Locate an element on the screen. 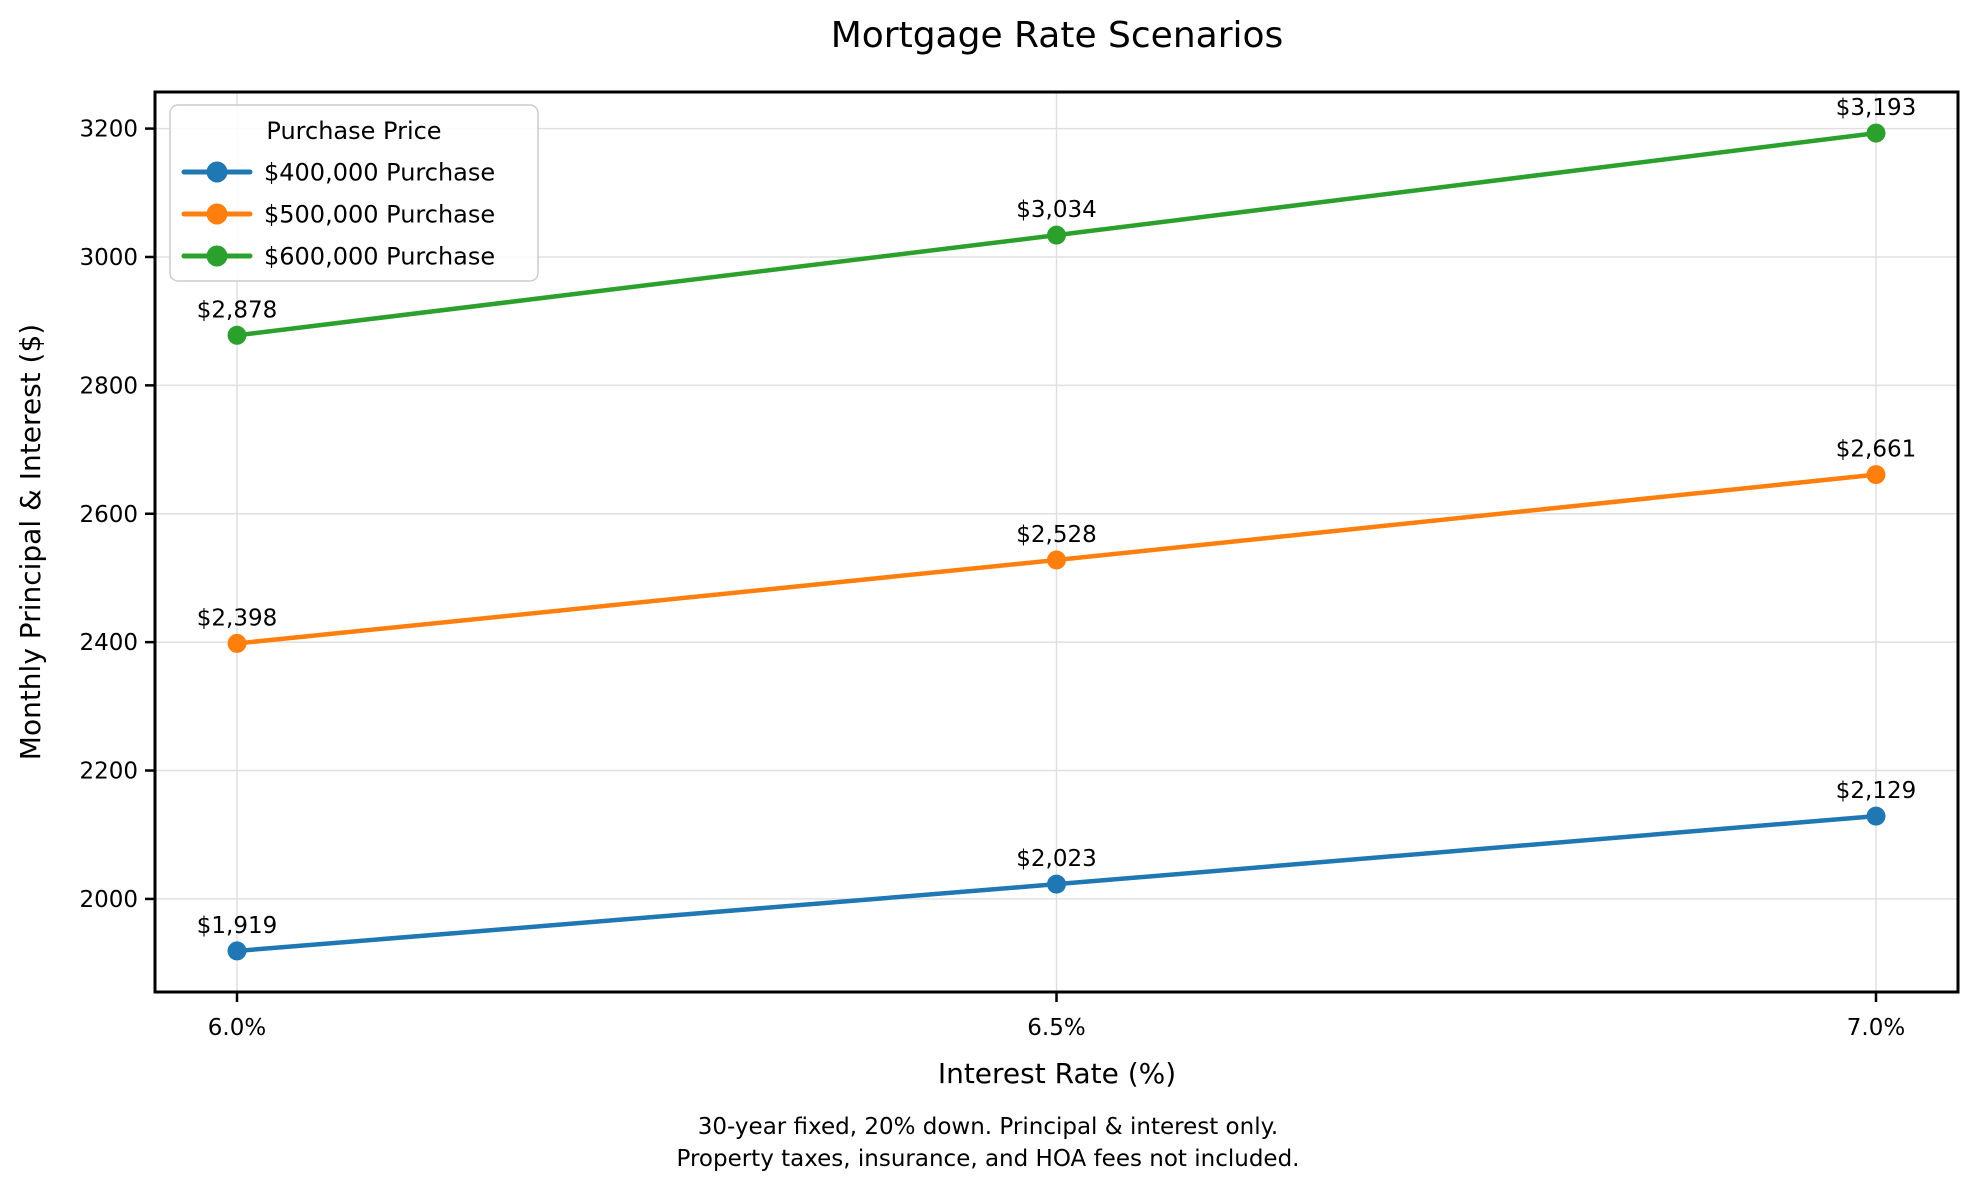 This screenshot has width=1977, height=1193. x-tick-label: 7.0% is located at coordinates (1876, 1028).